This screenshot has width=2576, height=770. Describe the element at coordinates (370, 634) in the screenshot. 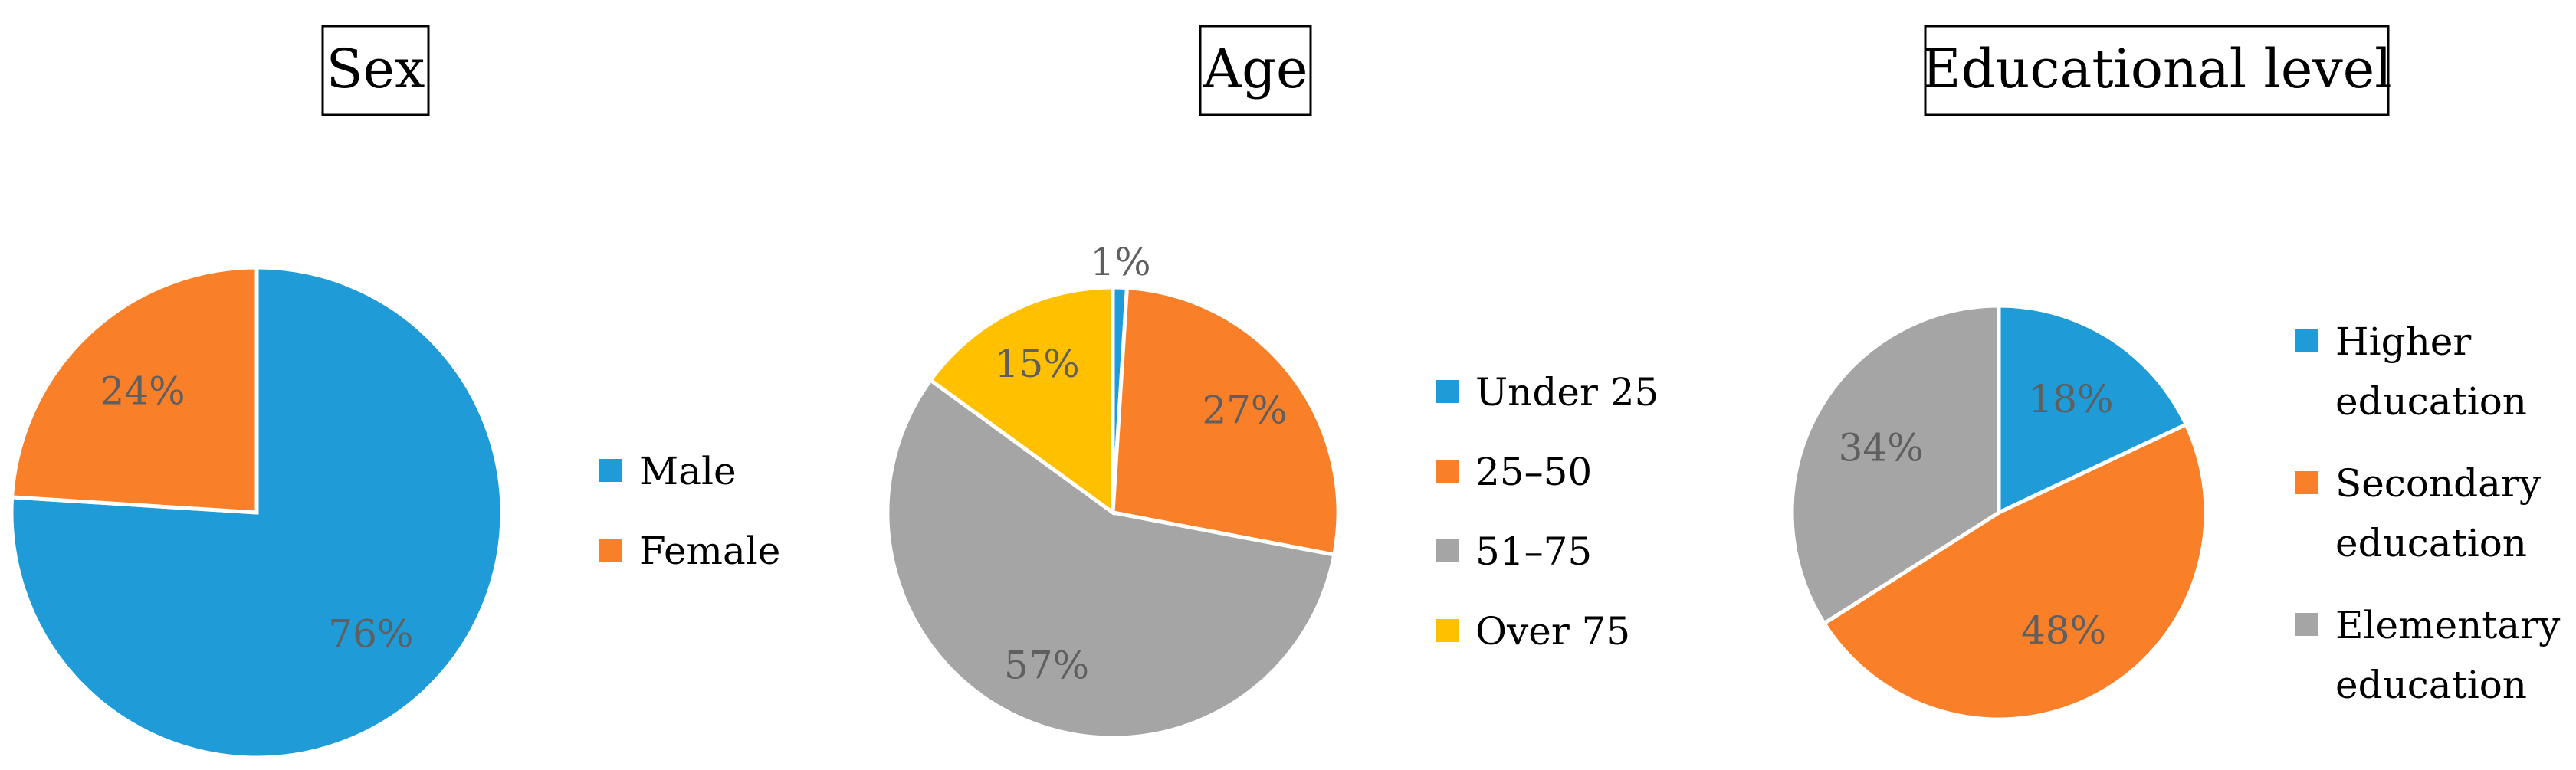

I see `slice-percent-label: 76%` at that location.